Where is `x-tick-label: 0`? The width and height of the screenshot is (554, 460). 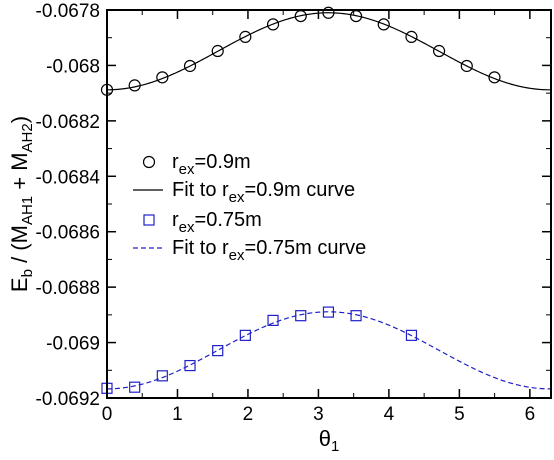
x-tick-label: 0 is located at coordinates (107, 414).